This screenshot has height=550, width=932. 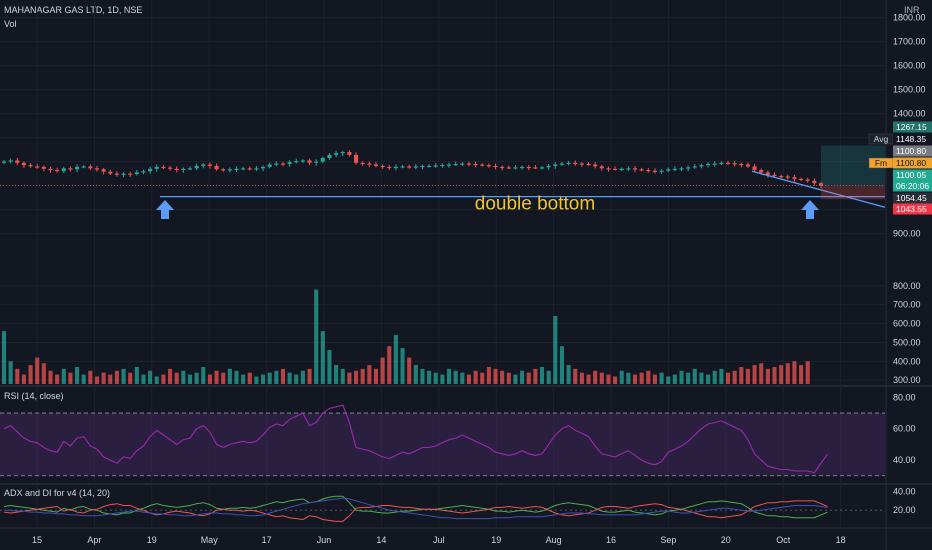 What do you see at coordinates (37, 540) in the screenshot?
I see `time-tick-label: 15` at bounding box center [37, 540].